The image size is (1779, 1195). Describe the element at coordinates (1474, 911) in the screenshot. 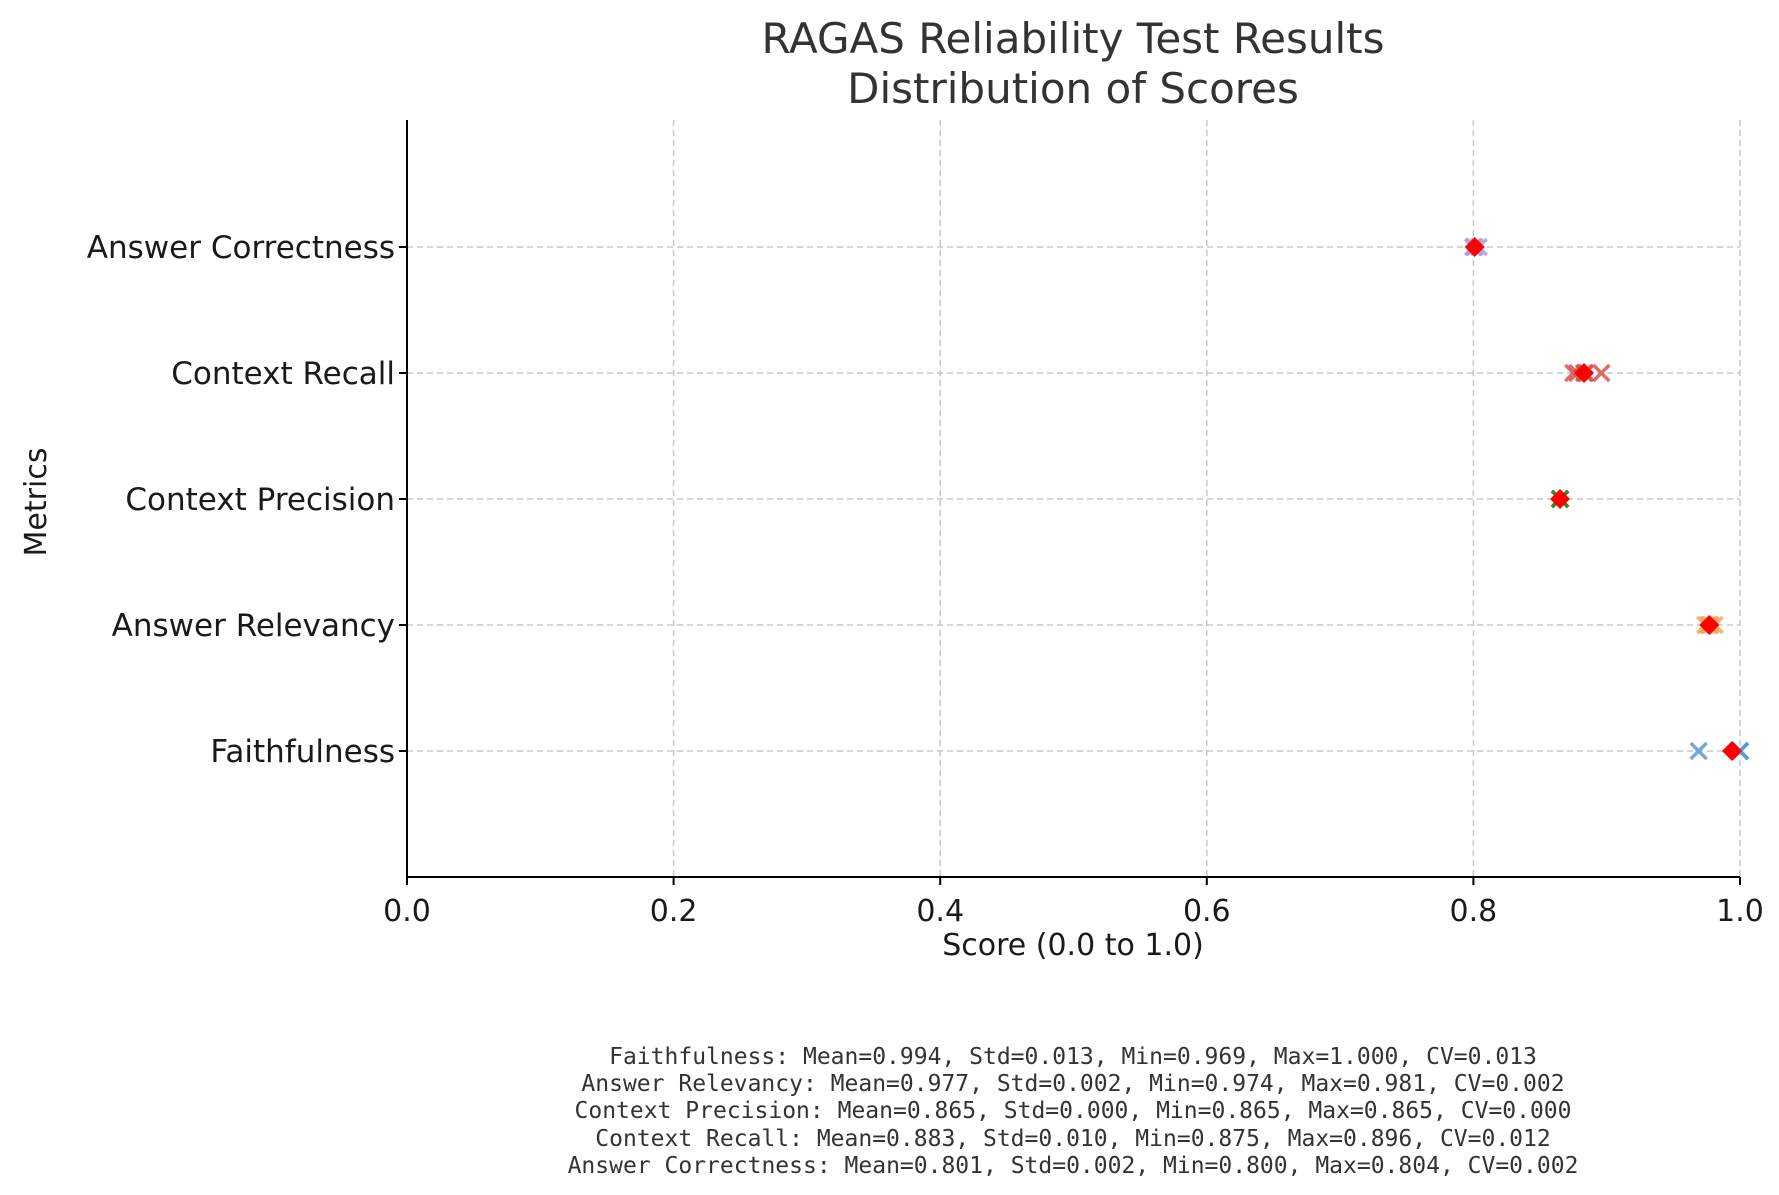

I see `x-tick-label: 0.8` at that location.